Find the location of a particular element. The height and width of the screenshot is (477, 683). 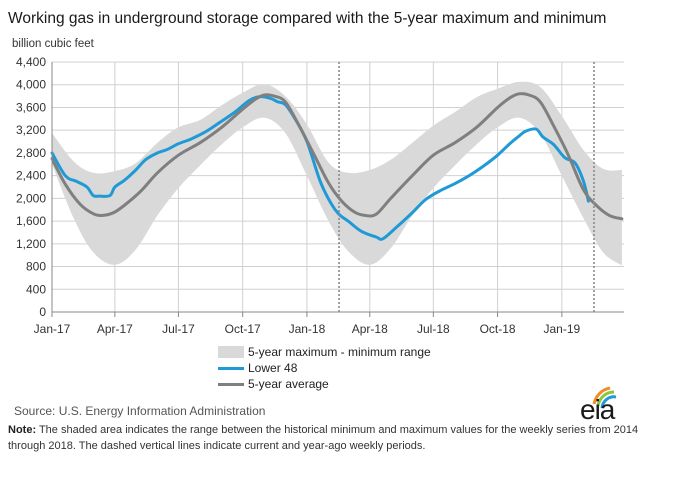

legend-item-average: 5-year average is located at coordinates (324, 384).